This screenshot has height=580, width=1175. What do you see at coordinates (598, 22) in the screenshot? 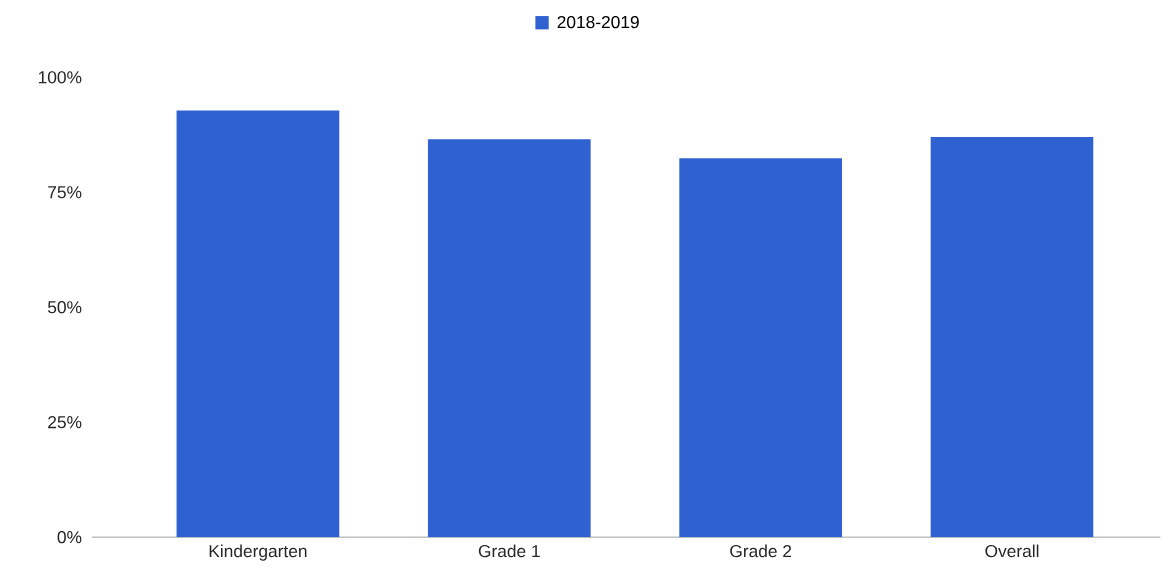
I see `legend-label: 2018-2019` at bounding box center [598, 22].